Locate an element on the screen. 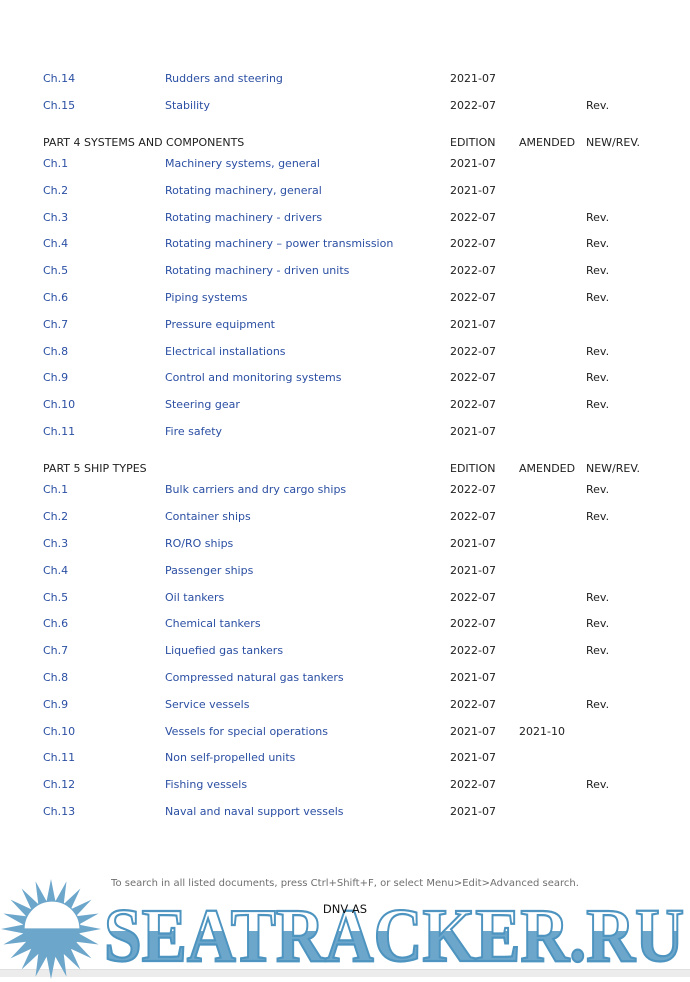 Image resolution: width=690 pixels, height=982 pixels. table-row: Ch.11 Non self-propelled units 2021-07 is located at coordinates (345, 764).